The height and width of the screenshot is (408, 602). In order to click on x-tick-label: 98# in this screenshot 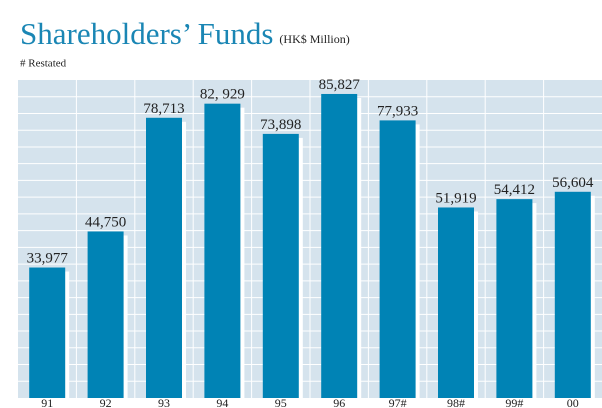, I will do `click(456, 402)`.